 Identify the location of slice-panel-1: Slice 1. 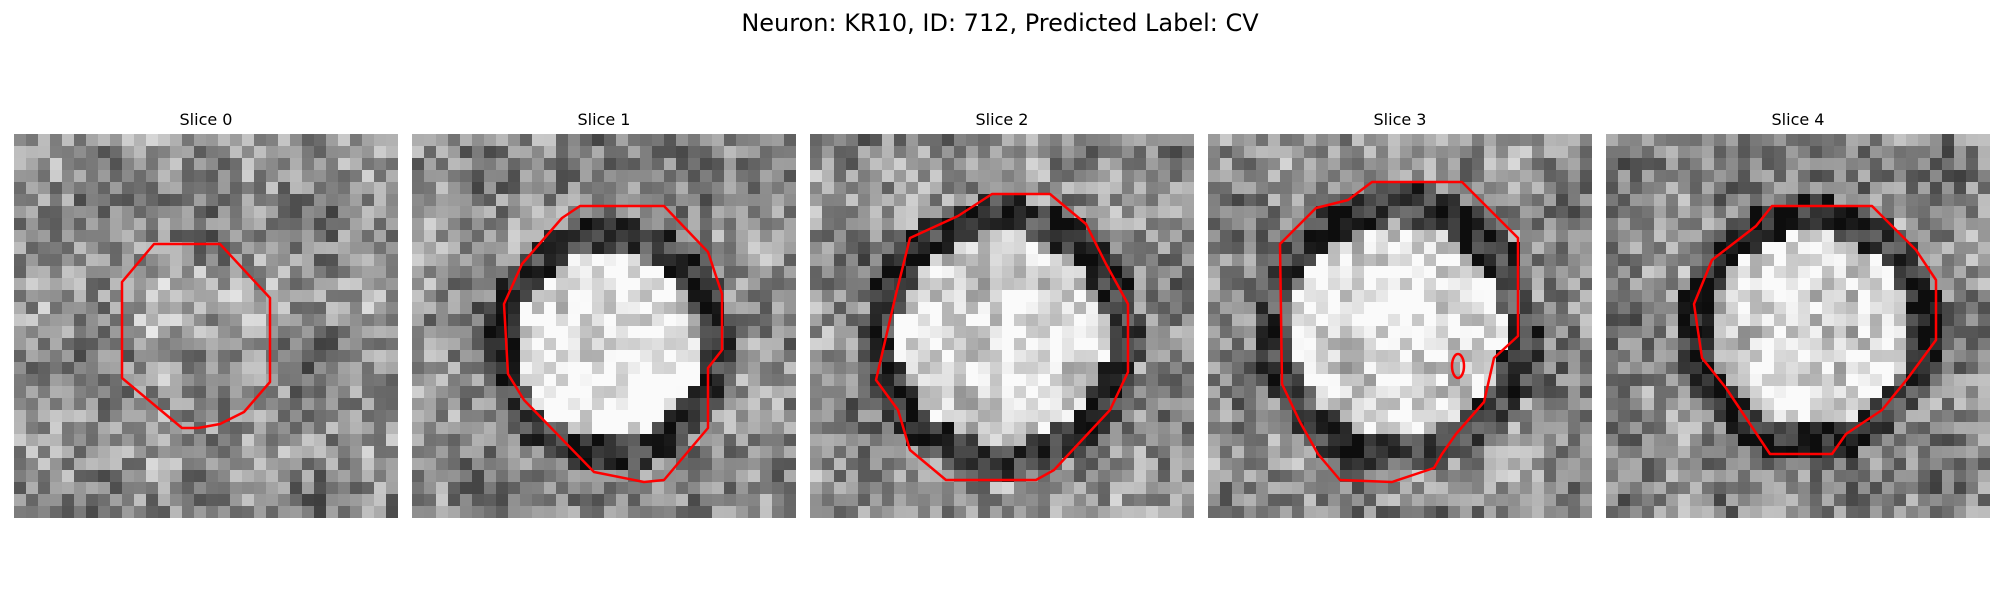
(604, 313).